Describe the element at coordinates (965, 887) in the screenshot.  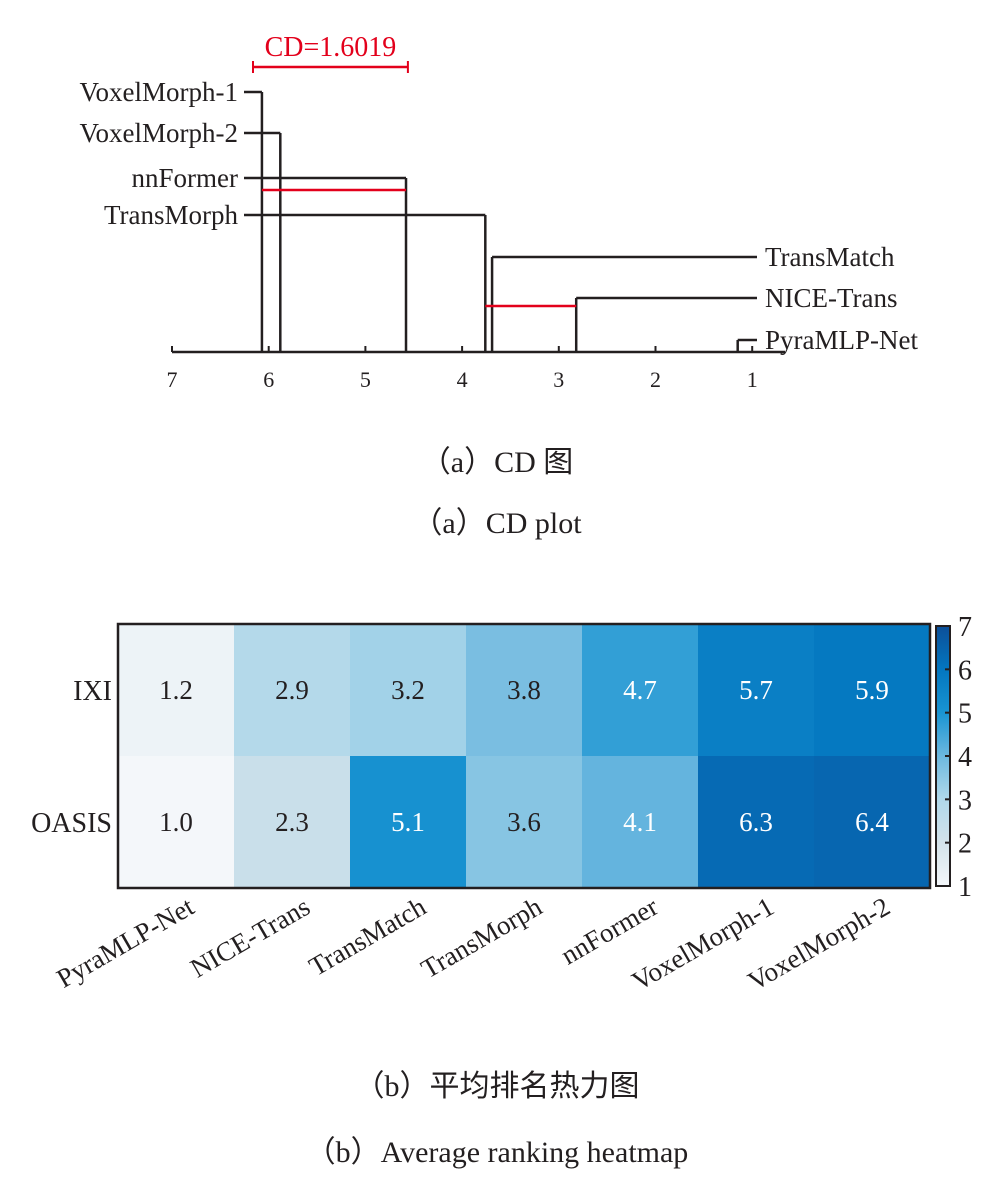
I see `colorbar-tick-label: 1` at that location.